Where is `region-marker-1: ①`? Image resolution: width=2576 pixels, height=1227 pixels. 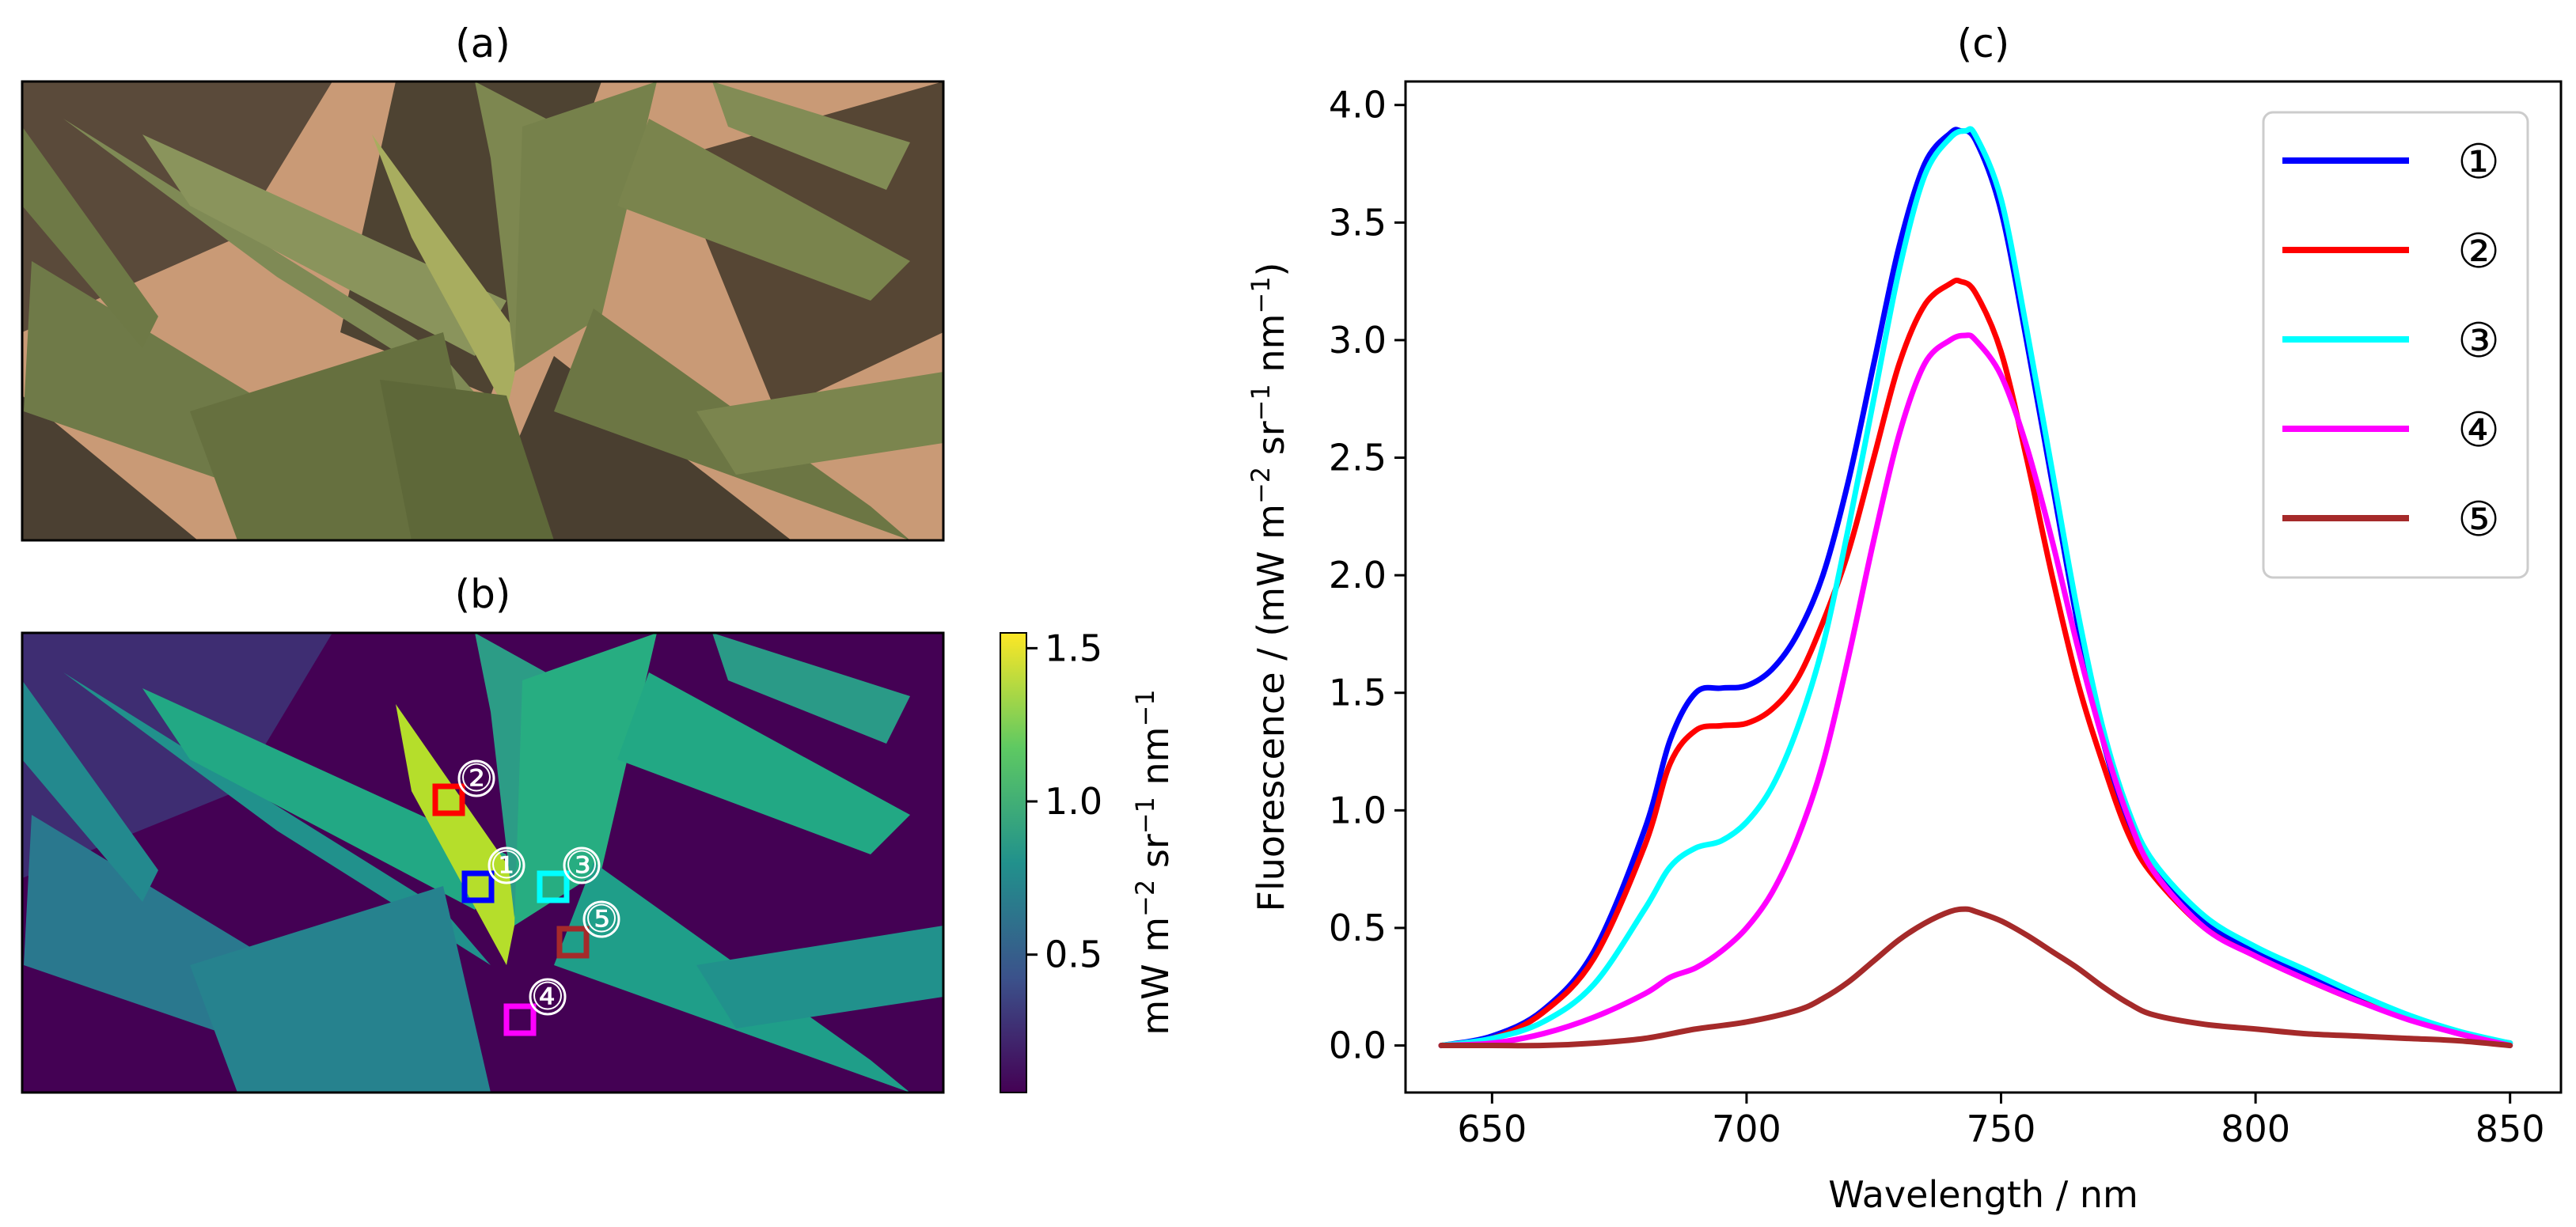 region-marker-1: ① is located at coordinates (493, 873).